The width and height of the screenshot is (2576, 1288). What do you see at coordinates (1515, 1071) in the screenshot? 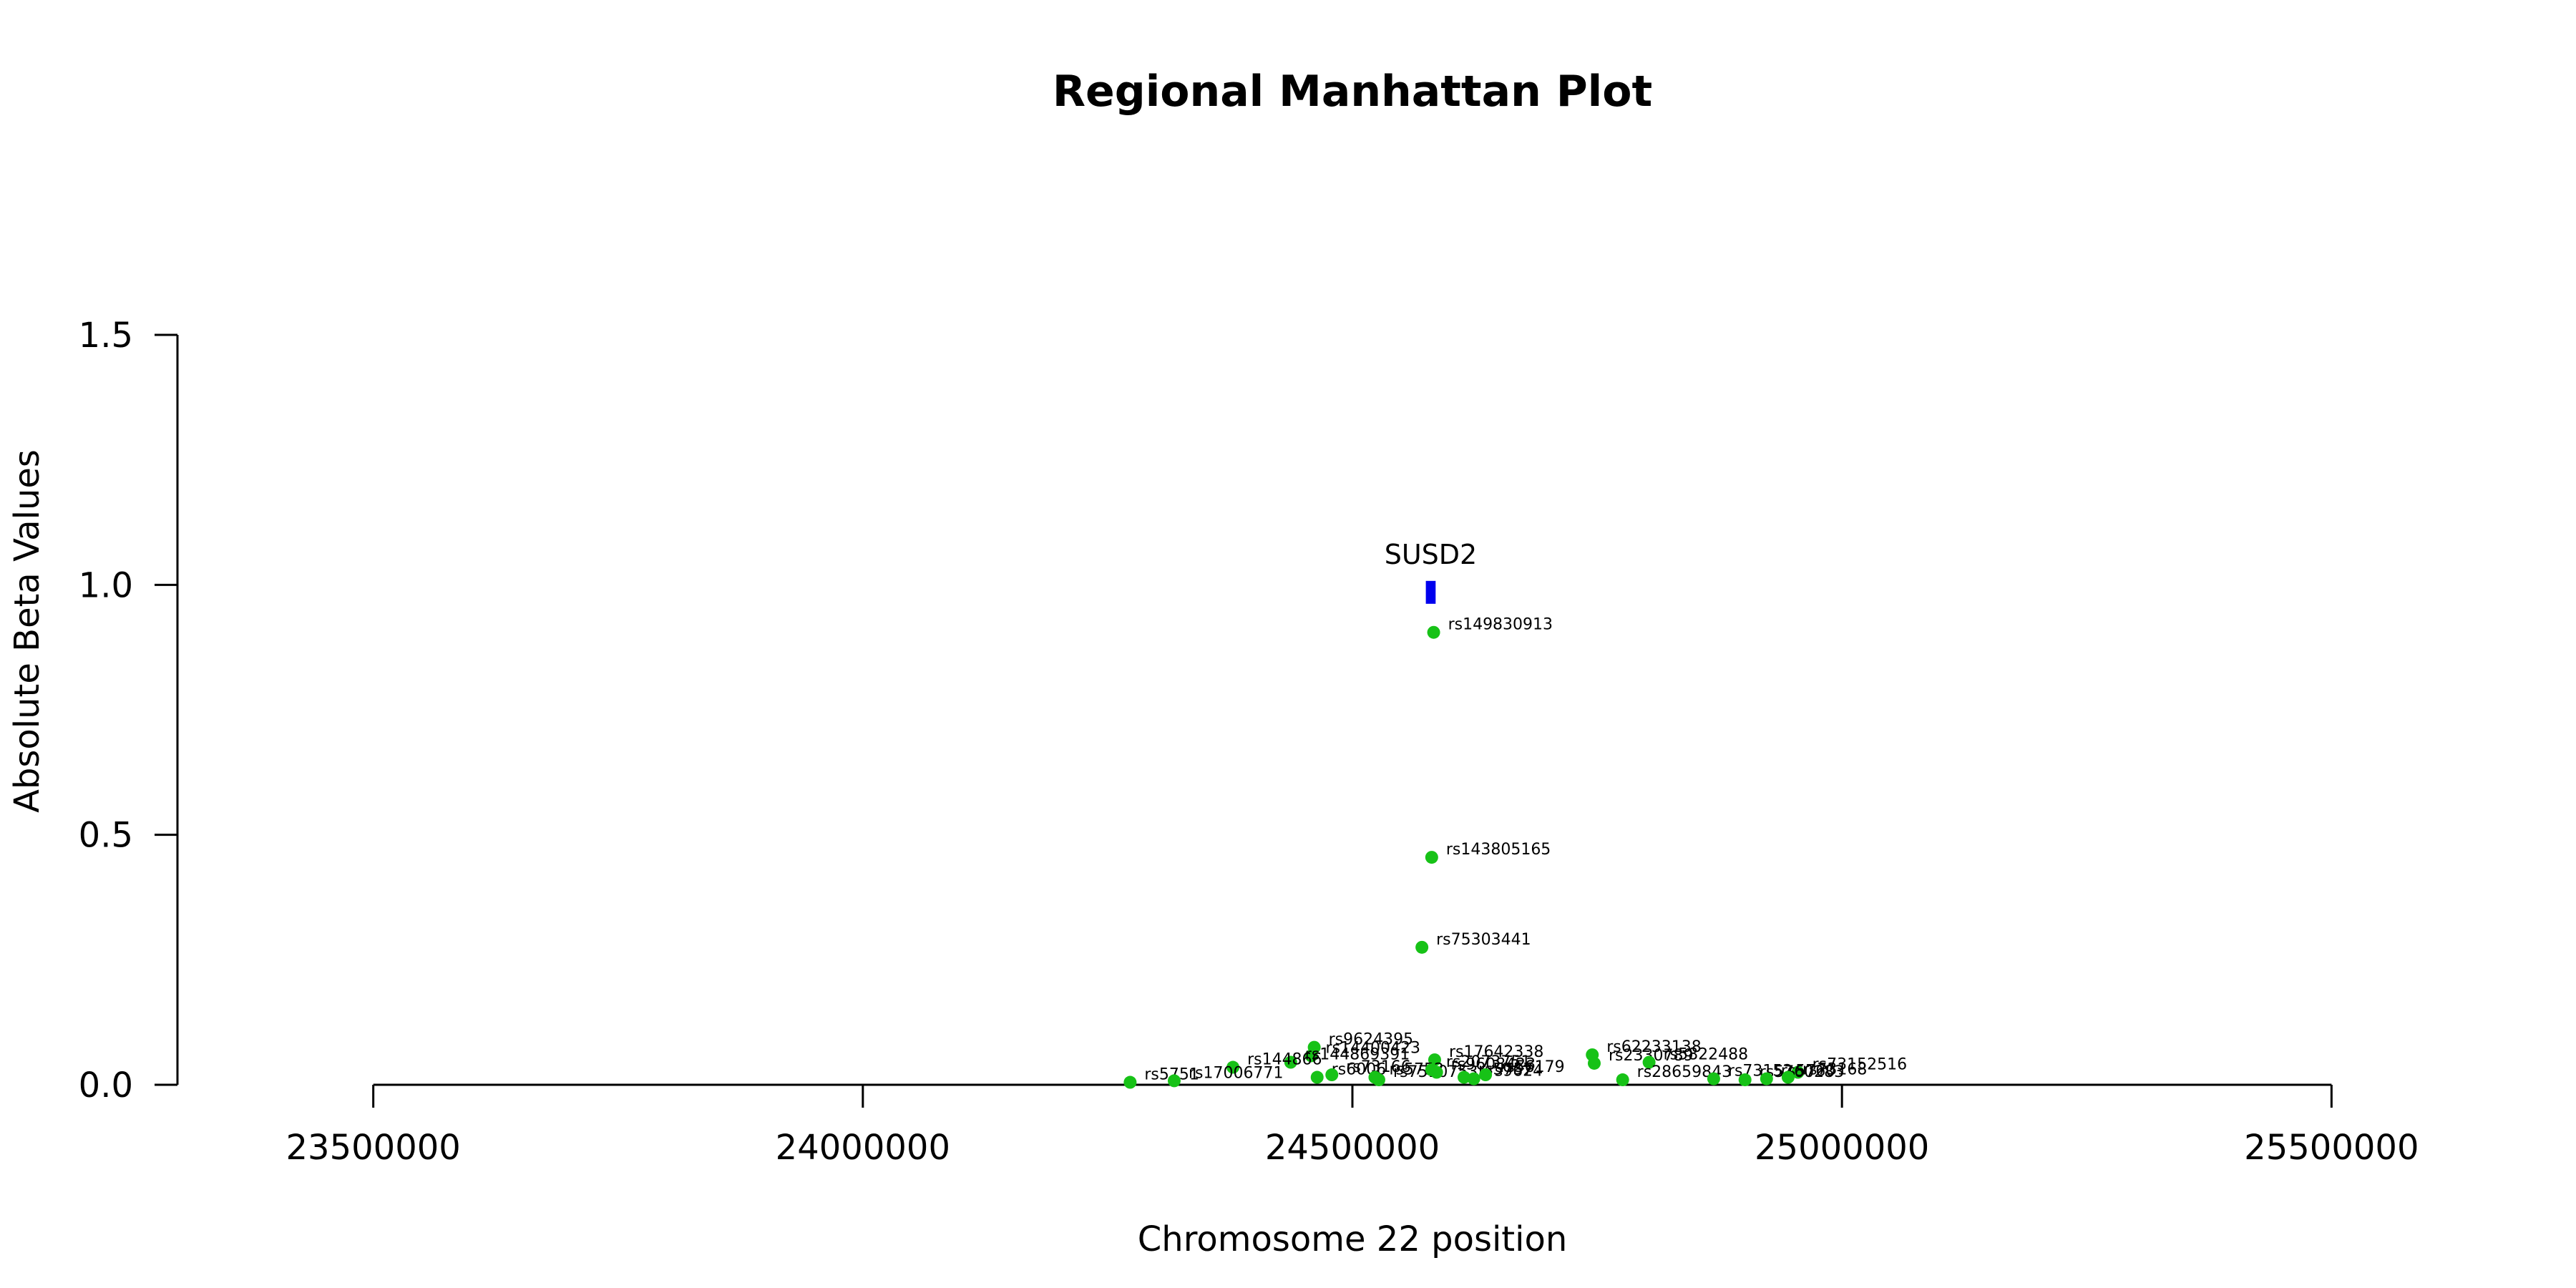
I see `snp-label: rs9624` at bounding box center [1515, 1071].